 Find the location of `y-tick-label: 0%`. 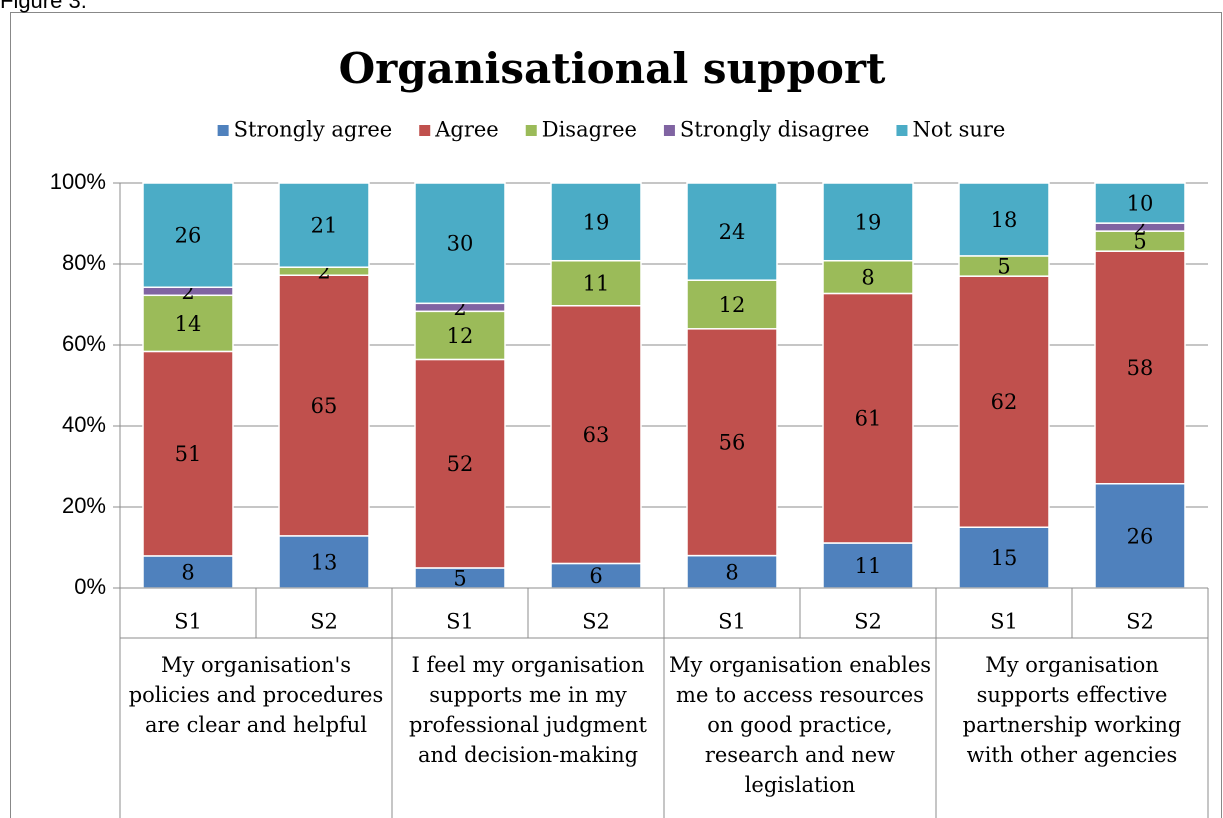

y-tick-label: 0% is located at coordinates (90, 586).